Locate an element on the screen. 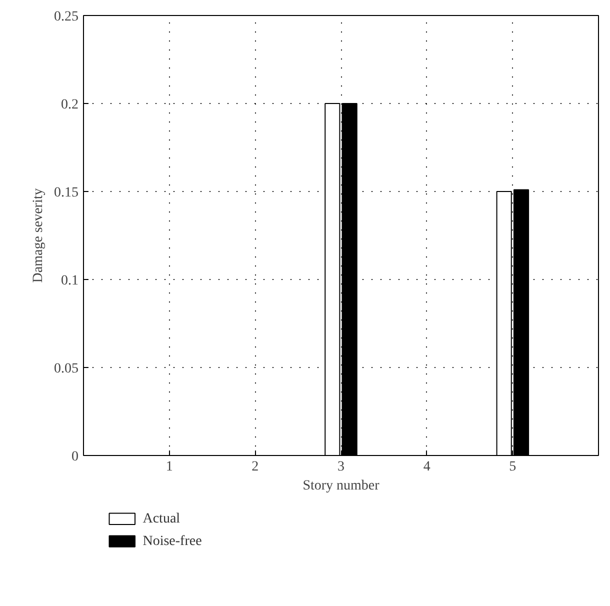 The width and height of the screenshot is (610, 606). x-tick-label: 2 is located at coordinates (255, 467).